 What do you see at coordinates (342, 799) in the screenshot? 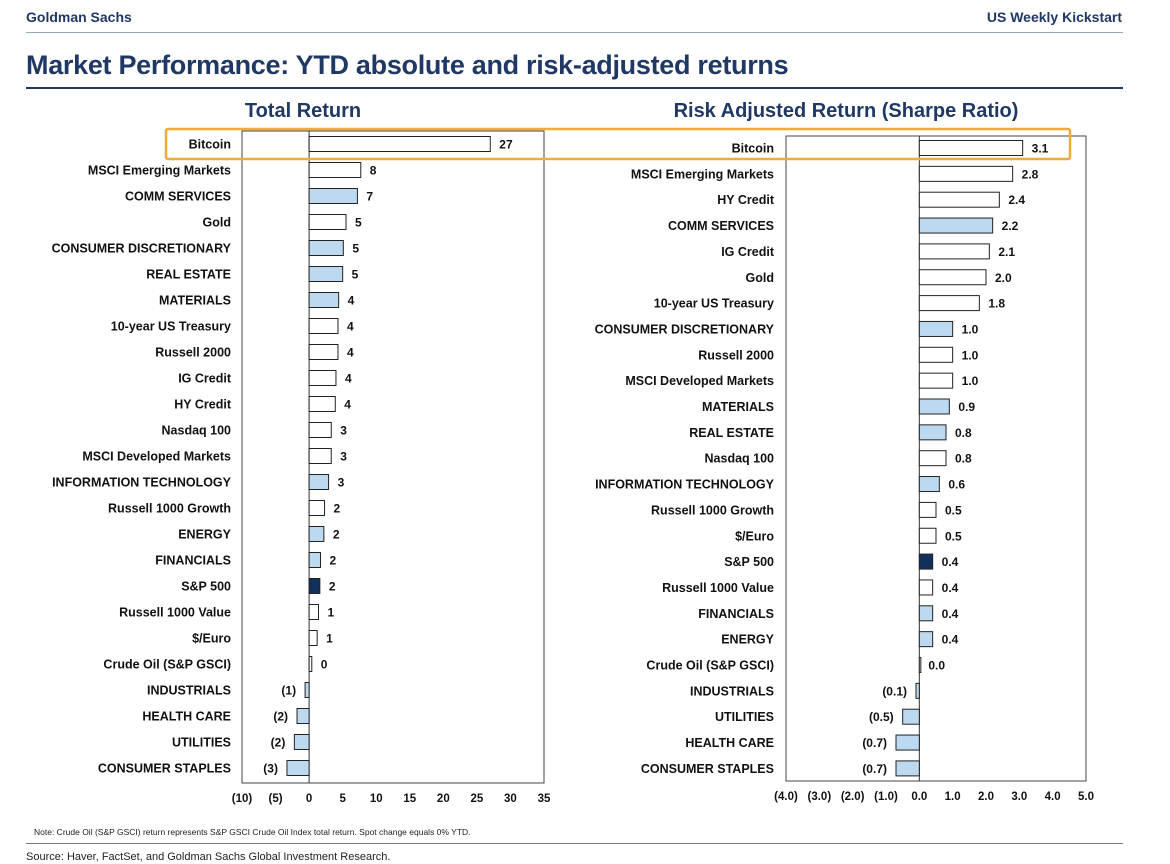
I see `x-tick-label: 5` at bounding box center [342, 799].